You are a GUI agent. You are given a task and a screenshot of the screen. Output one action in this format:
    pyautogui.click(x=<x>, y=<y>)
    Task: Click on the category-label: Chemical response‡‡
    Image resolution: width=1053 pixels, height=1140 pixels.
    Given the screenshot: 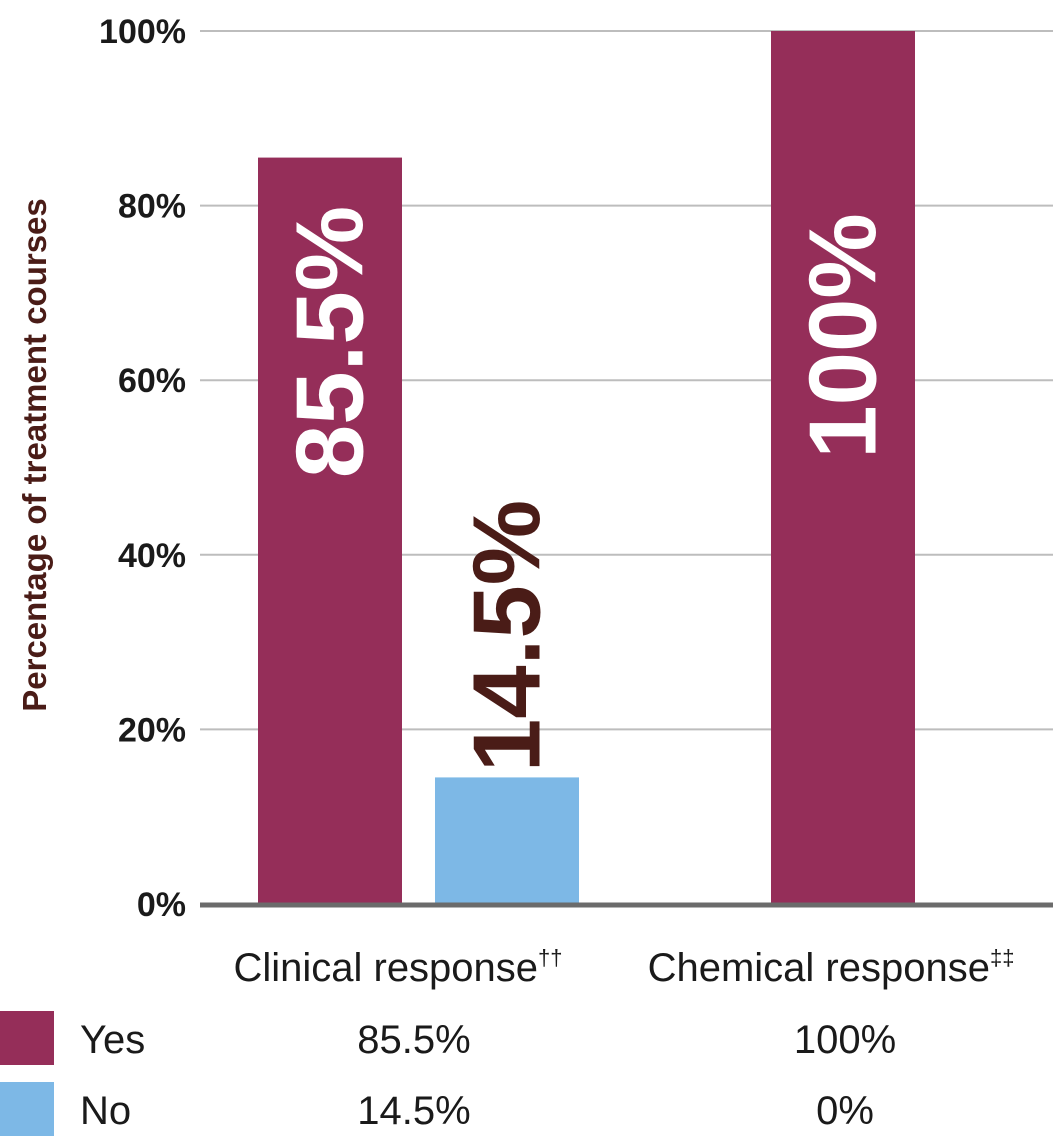 What is the action you would take?
    pyautogui.click(x=831, y=967)
    